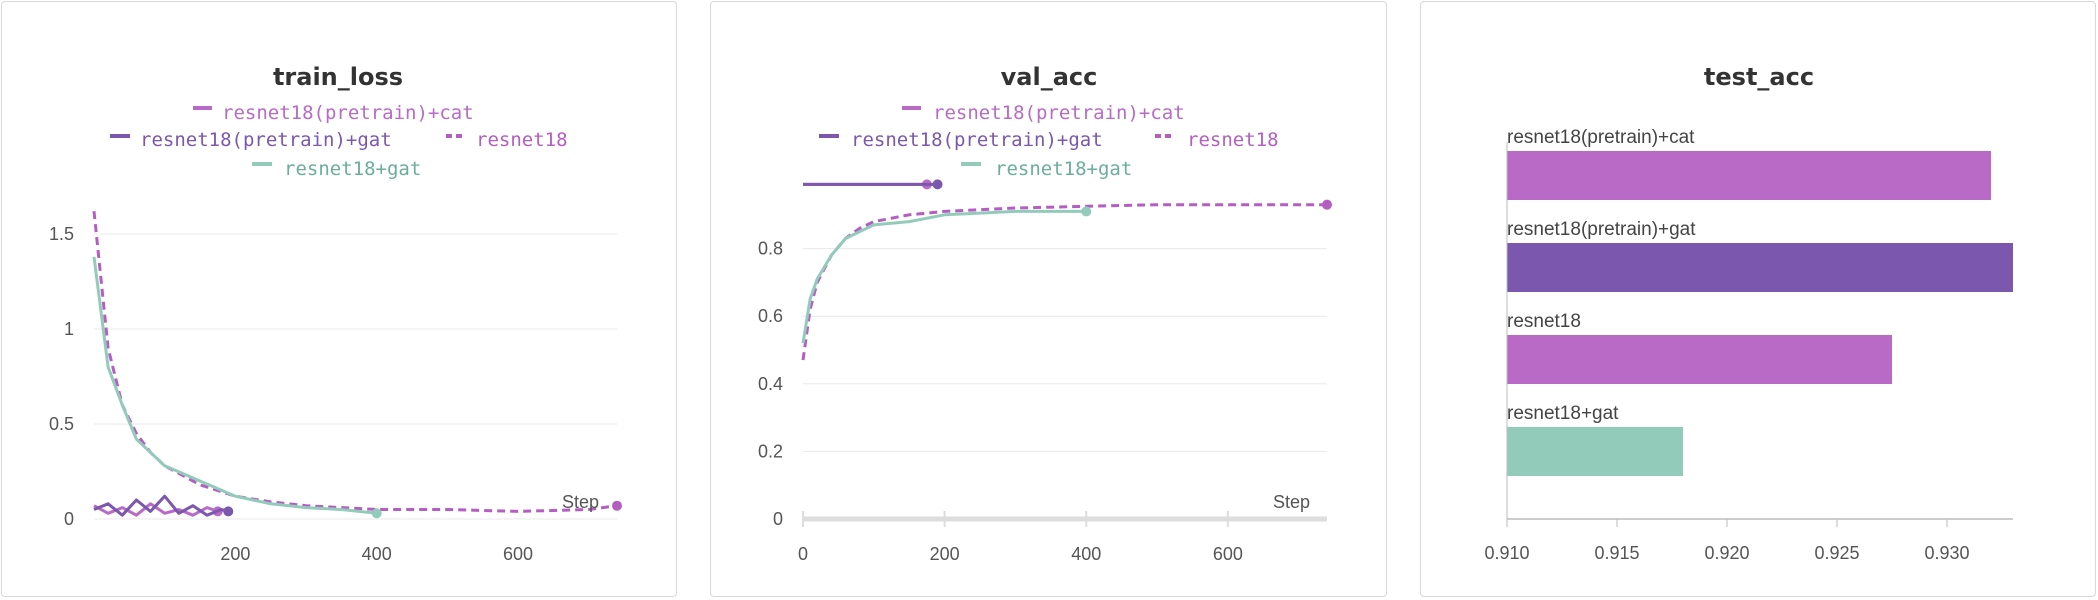  I want to click on chart-title: train_loss, so click(338, 77).